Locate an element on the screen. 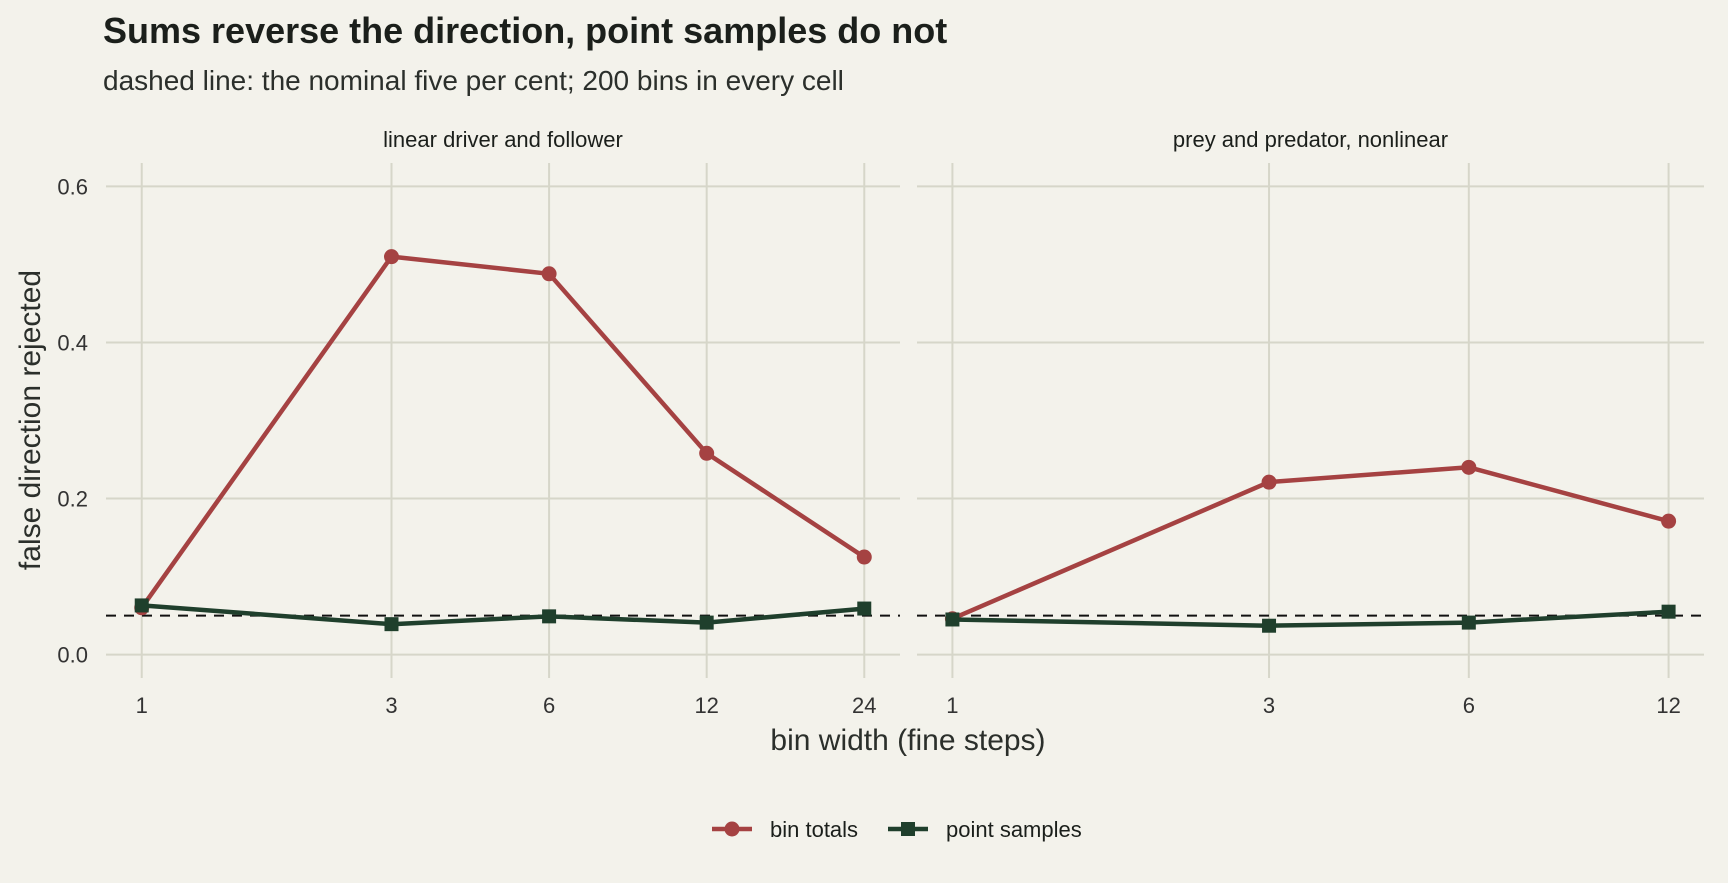  x-tick-label: 24 is located at coordinates (864, 705).